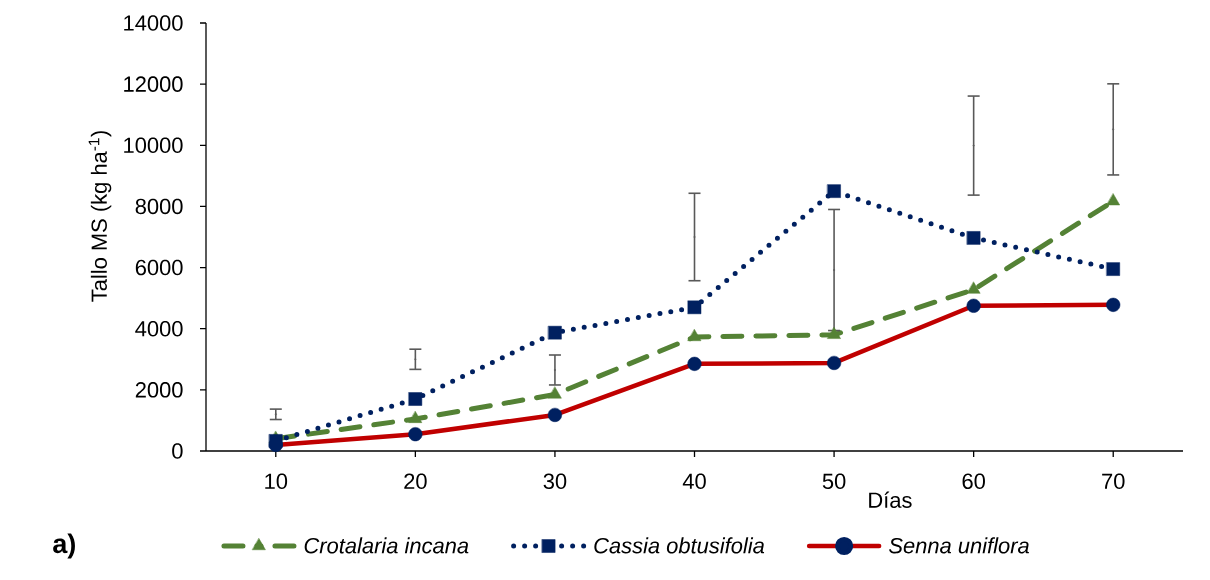 Image resolution: width=1210 pixels, height=580 pixels. I want to click on x-tick-label: 70, so click(1113, 481).